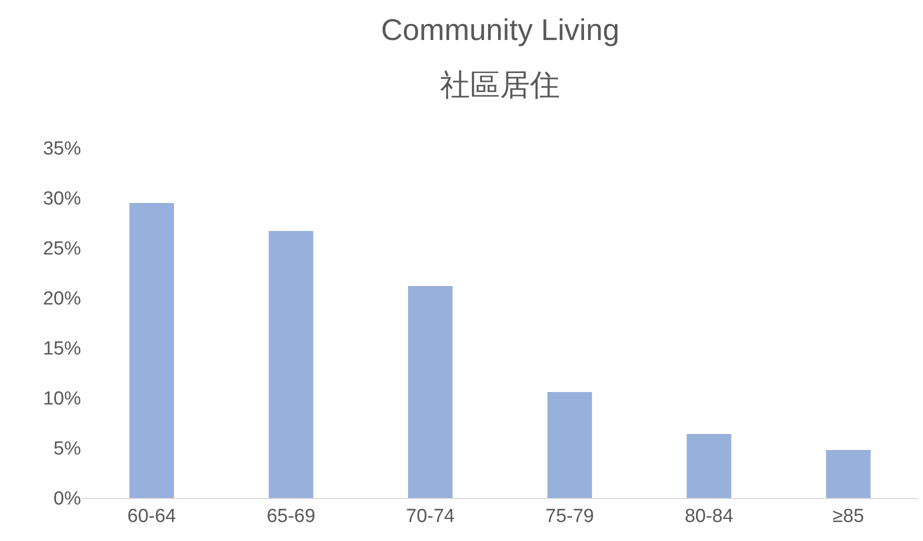  I want to click on y-tick-label: 30%, so click(62, 199).